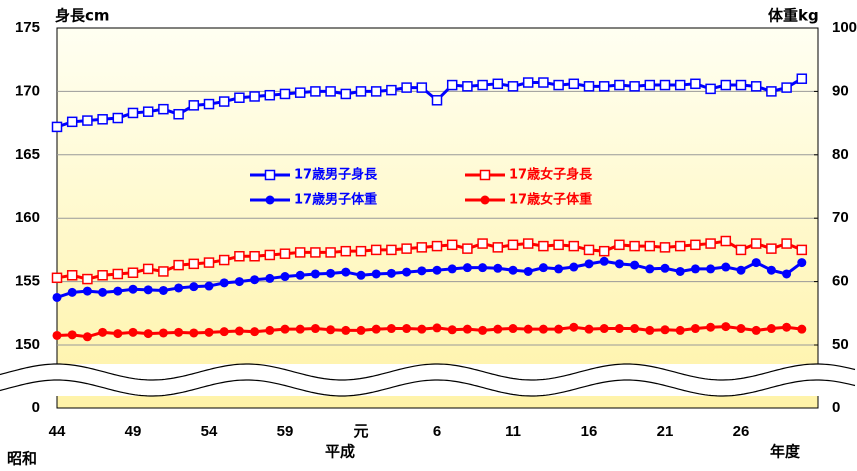  What do you see at coordinates (428, 372) in the screenshot?
I see `break-wave` at bounding box center [428, 372].